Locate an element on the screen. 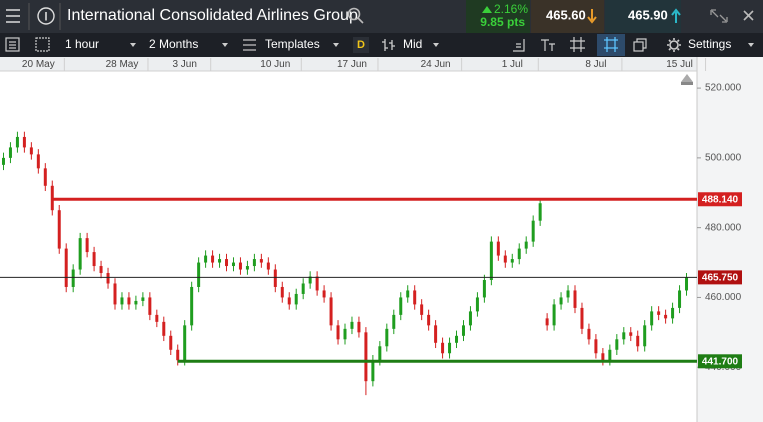 The image size is (763, 422). sell-arrow is located at coordinates (592, 16).